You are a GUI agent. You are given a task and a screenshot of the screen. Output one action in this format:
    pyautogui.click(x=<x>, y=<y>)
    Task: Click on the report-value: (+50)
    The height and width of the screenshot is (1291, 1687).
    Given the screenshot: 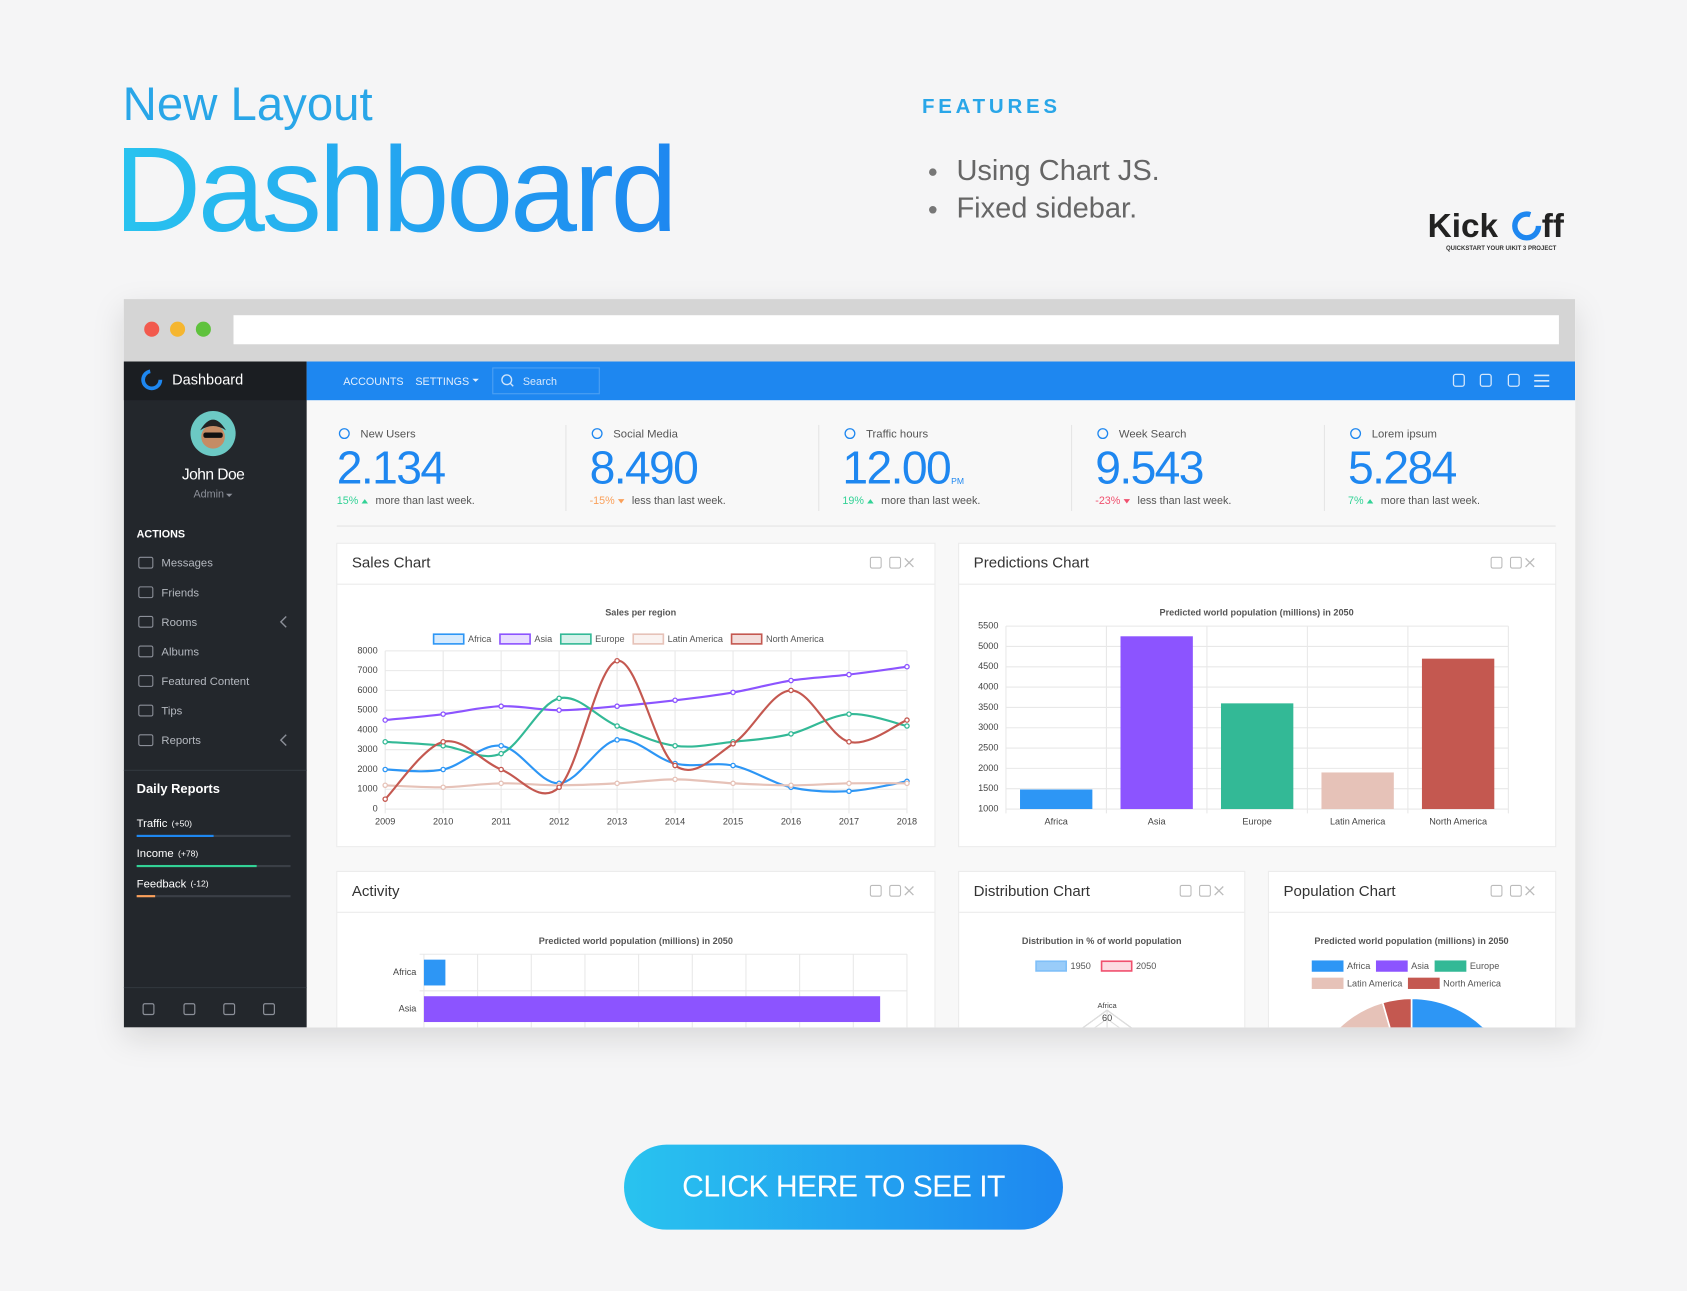 What is the action you would take?
    pyautogui.click(x=182, y=823)
    